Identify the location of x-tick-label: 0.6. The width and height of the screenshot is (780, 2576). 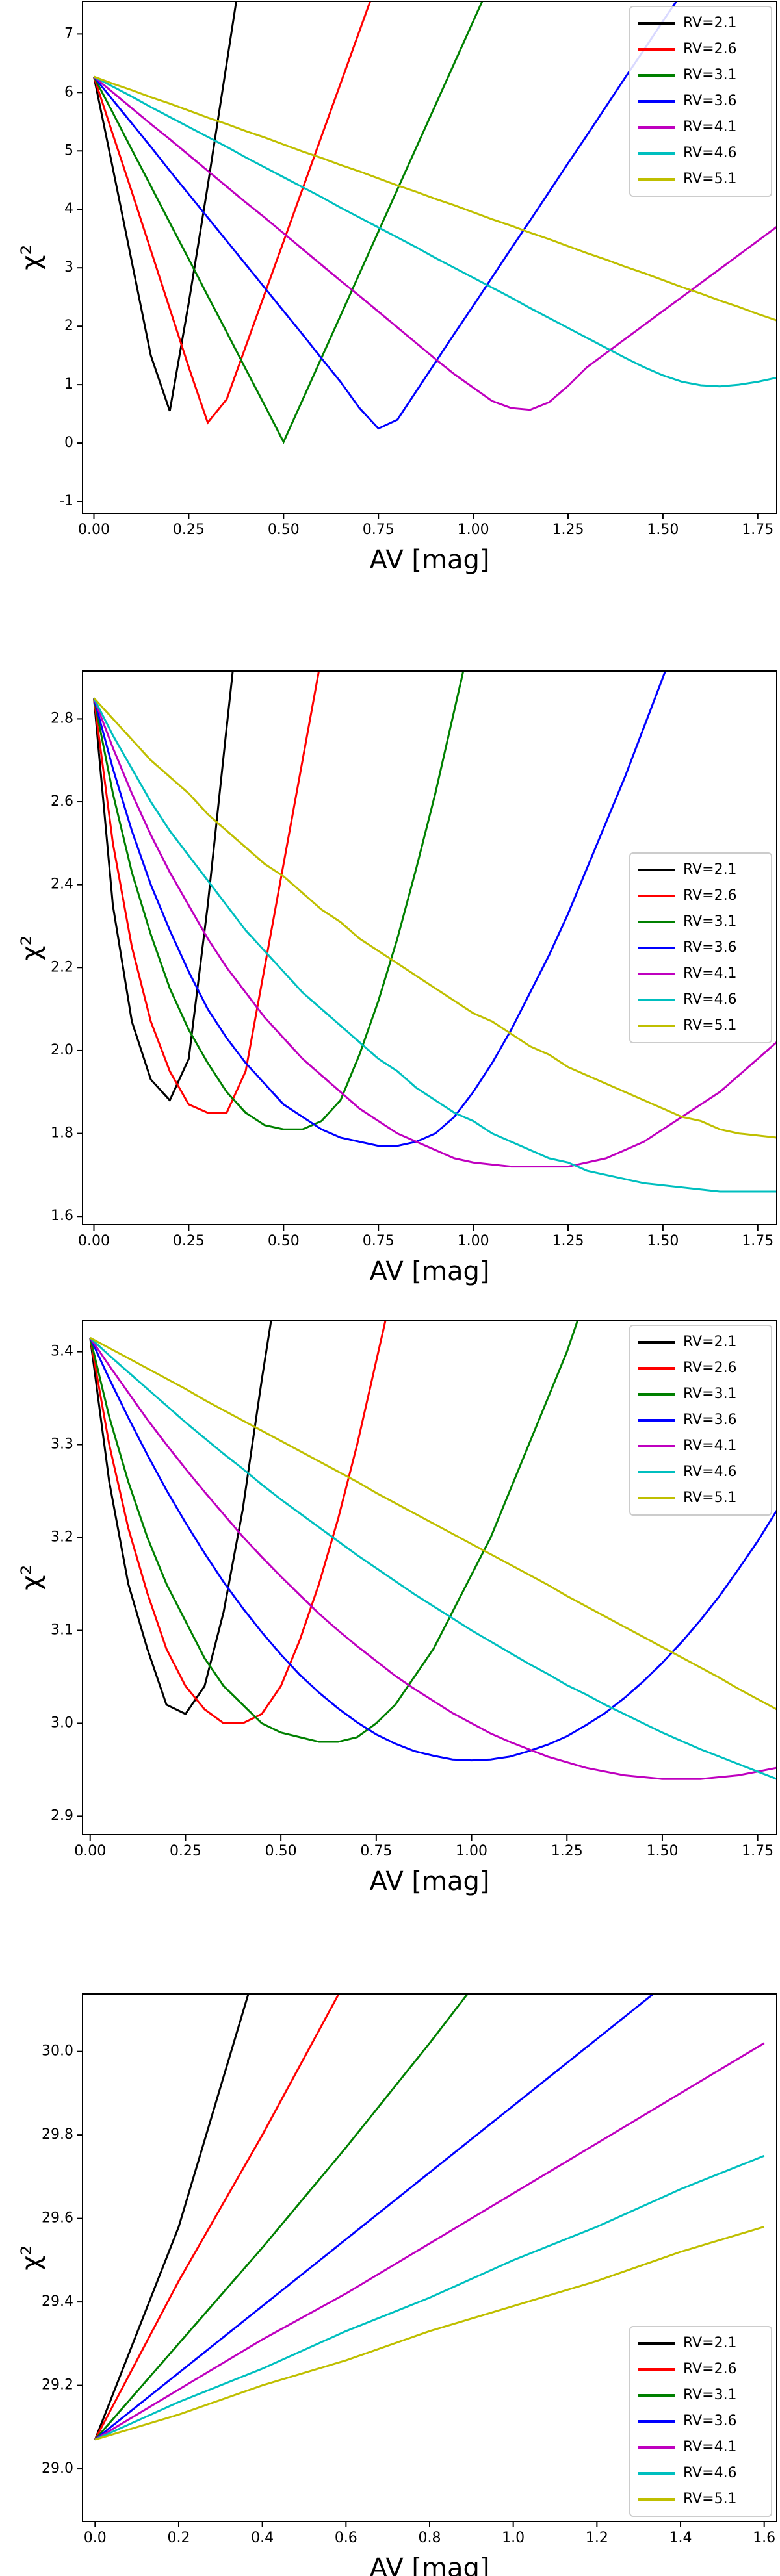
(346, 2538).